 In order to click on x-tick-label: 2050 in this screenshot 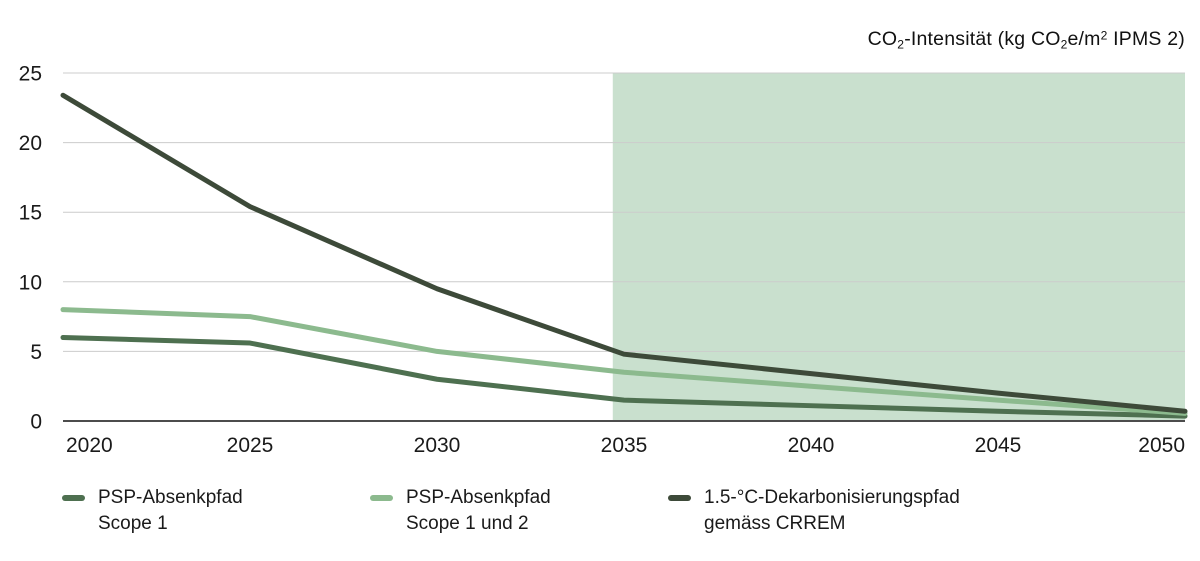, I will do `click(1161, 445)`.